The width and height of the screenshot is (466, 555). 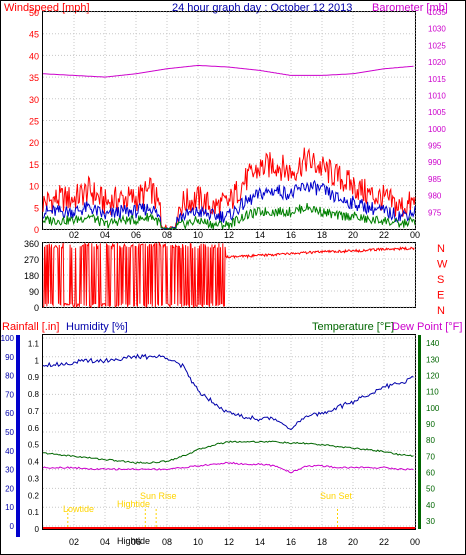 I want to click on humidity-axis-title: Humidity [%], so click(x=97, y=327).